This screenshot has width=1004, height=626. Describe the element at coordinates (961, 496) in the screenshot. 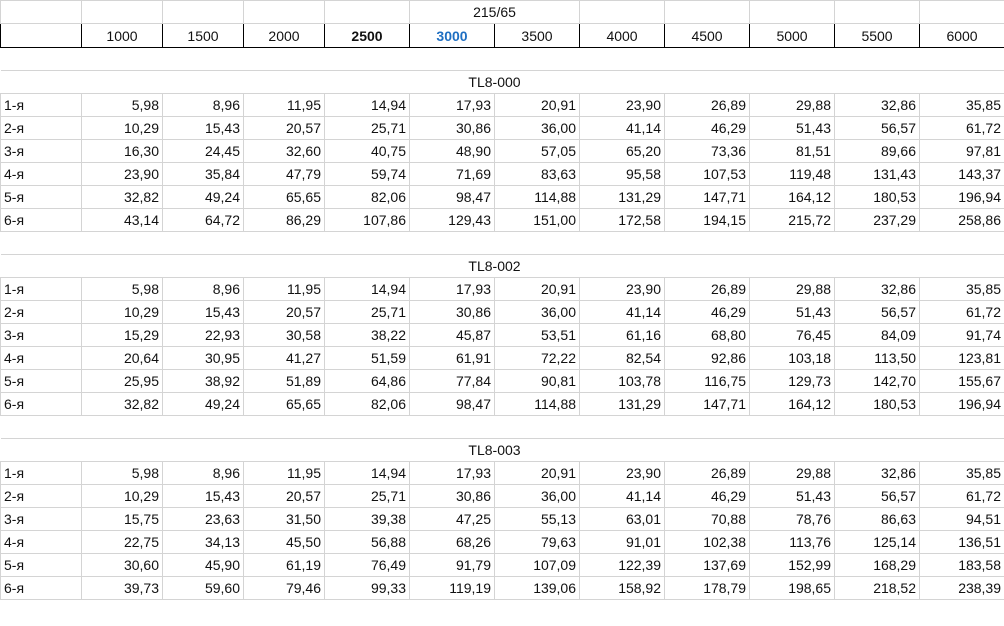

I see `speed-value-cell: 61,72` at that location.